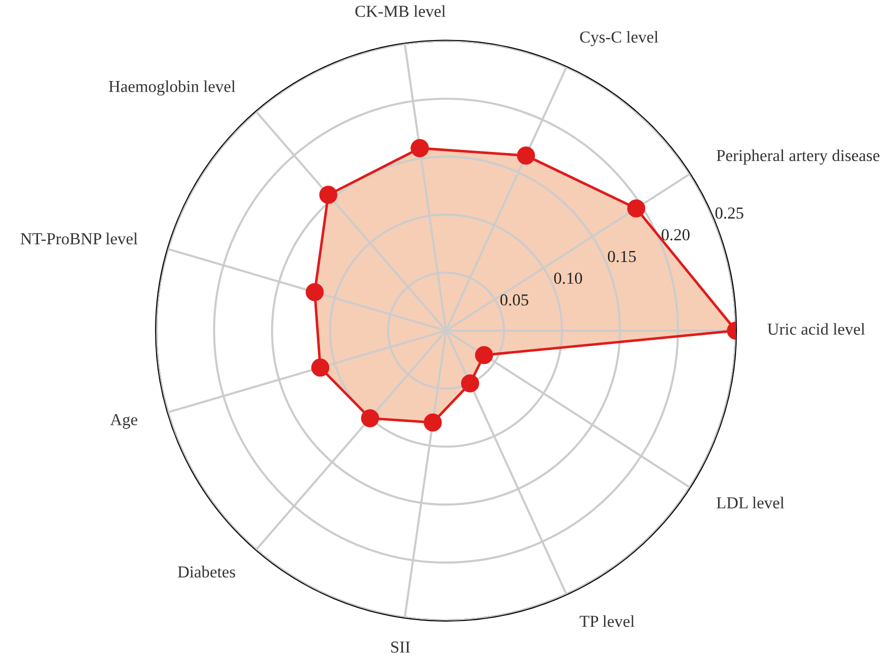 This screenshot has width=892, height=668. Describe the element at coordinates (729, 213) in the screenshot. I see `y-tick-label: 0.25` at that location.